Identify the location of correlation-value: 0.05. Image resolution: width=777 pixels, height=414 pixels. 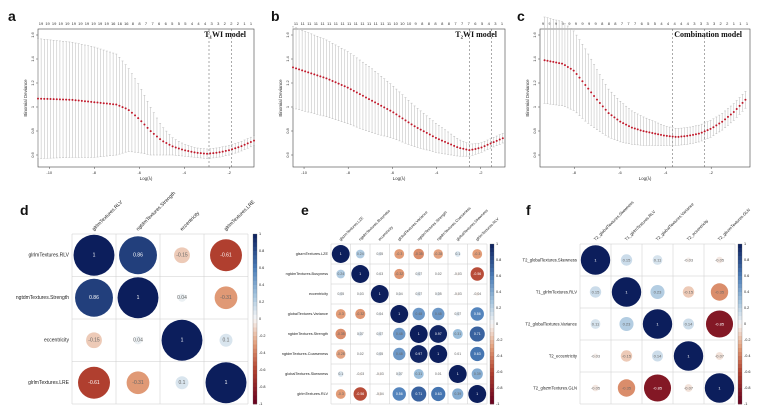
(379, 254).